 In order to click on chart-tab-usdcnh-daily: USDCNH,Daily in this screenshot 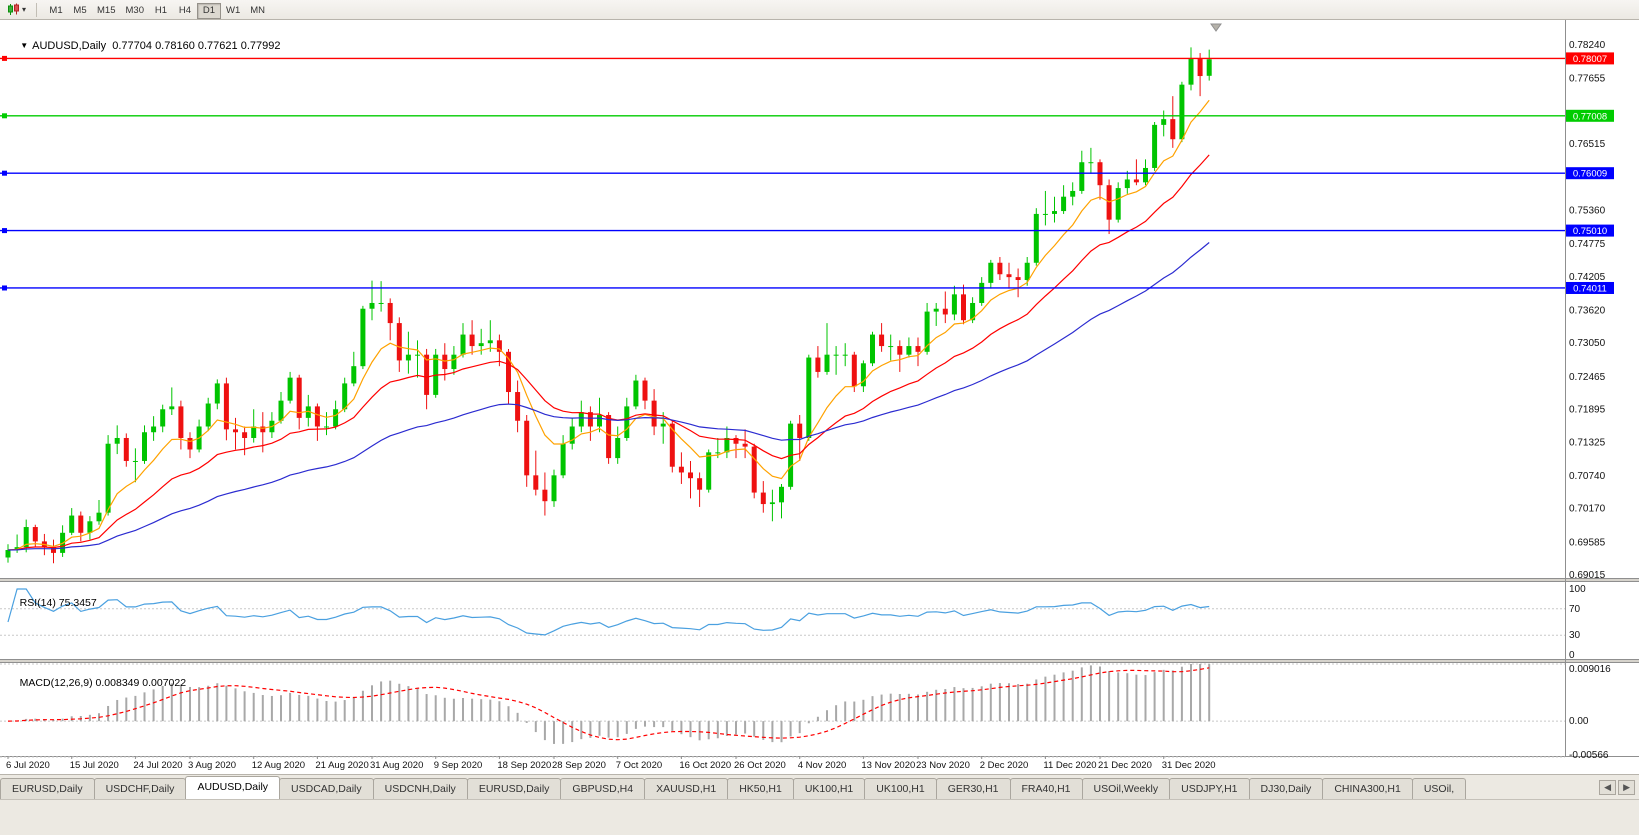, I will do `click(420, 788)`.